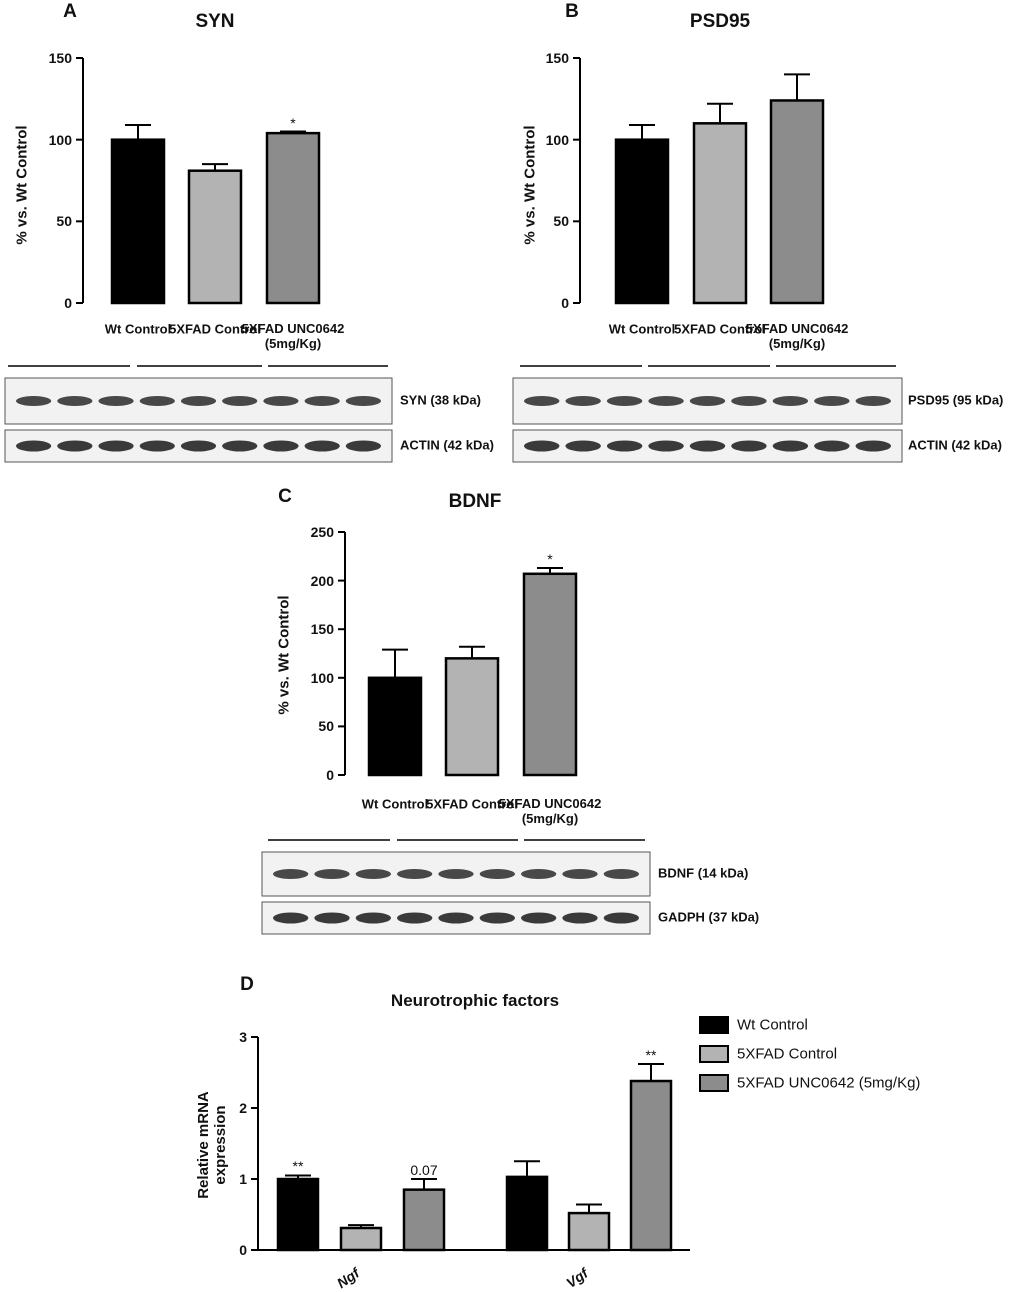 This screenshot has height=1292, width=1020. Describe the element at coordinates (709, 917) in the screenshot. I see `blot-label: GADPH (37 kDa)` at that location.